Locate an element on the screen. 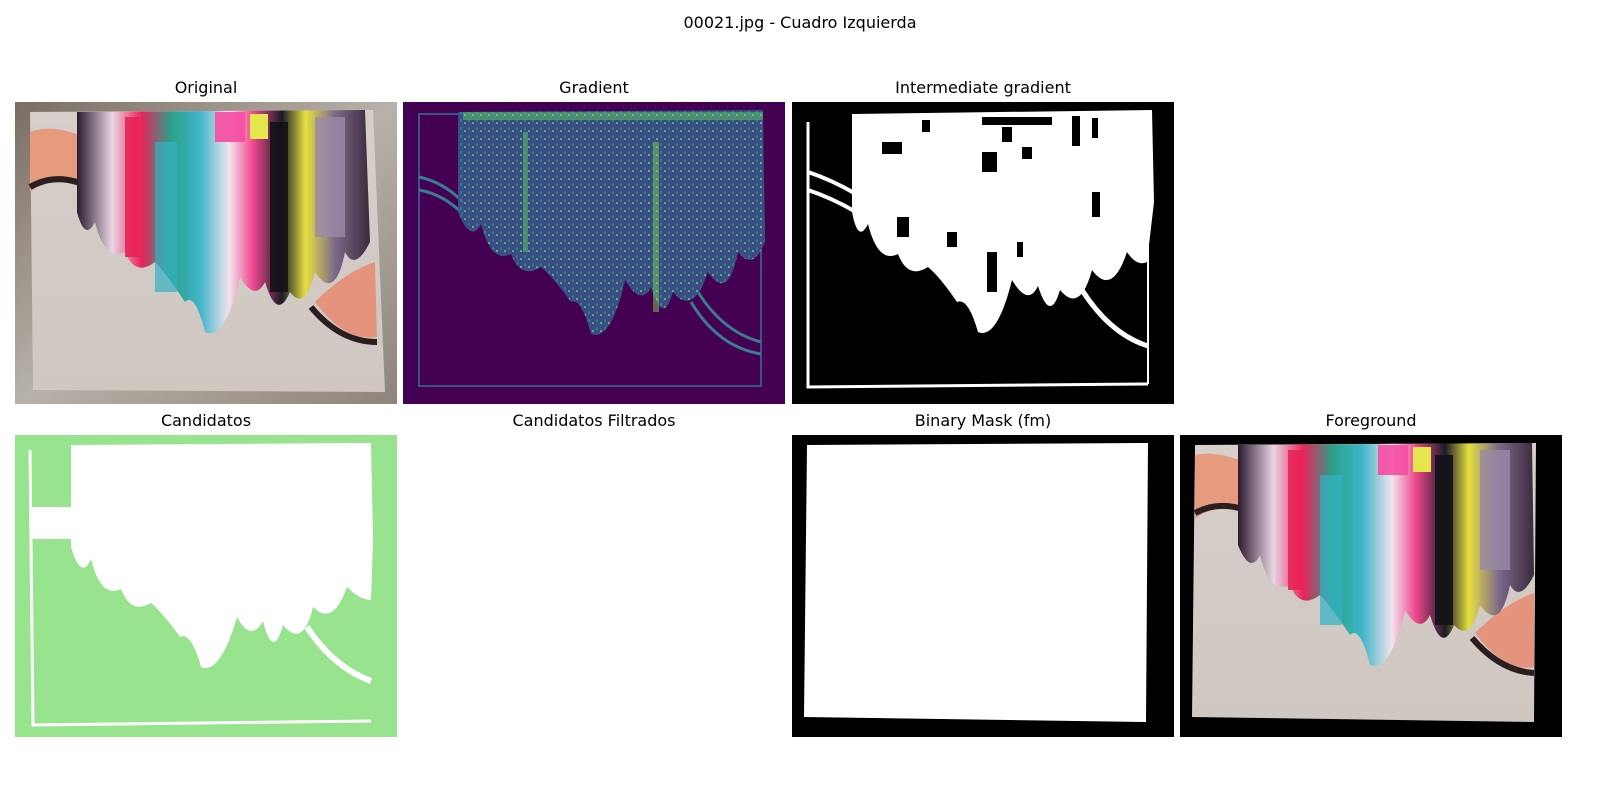 The width and height of the screenshot is (1600, 800). panel-title-original: Original is located at coordinates (206, 87).